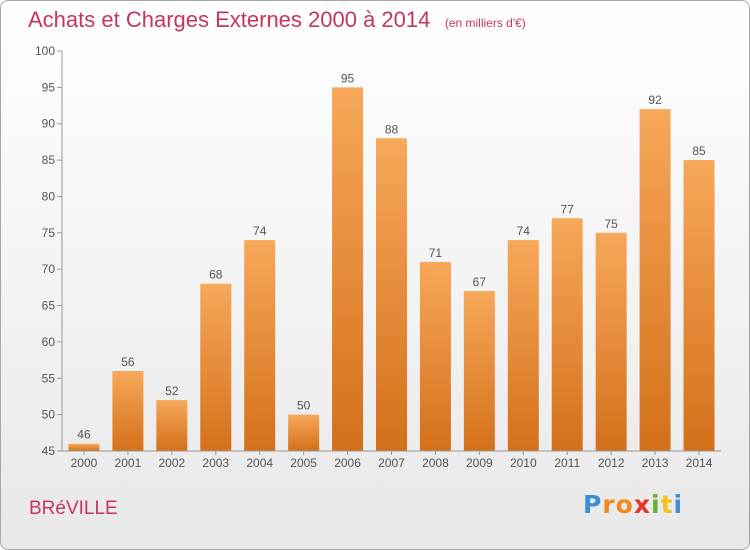  I want to click on town-name: BRéVILLE, so click(73, 508).